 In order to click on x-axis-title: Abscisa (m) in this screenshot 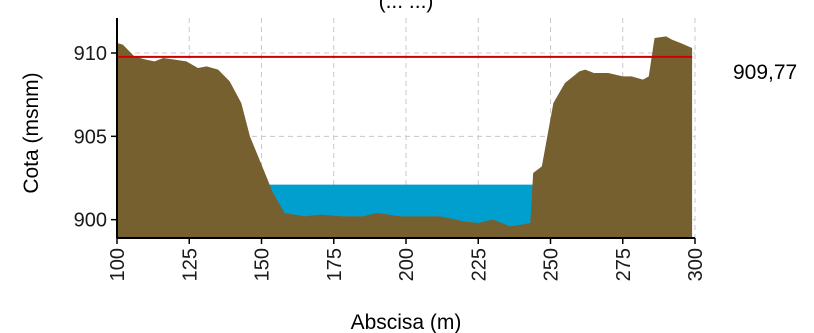, I will do `click(406, 322)`.